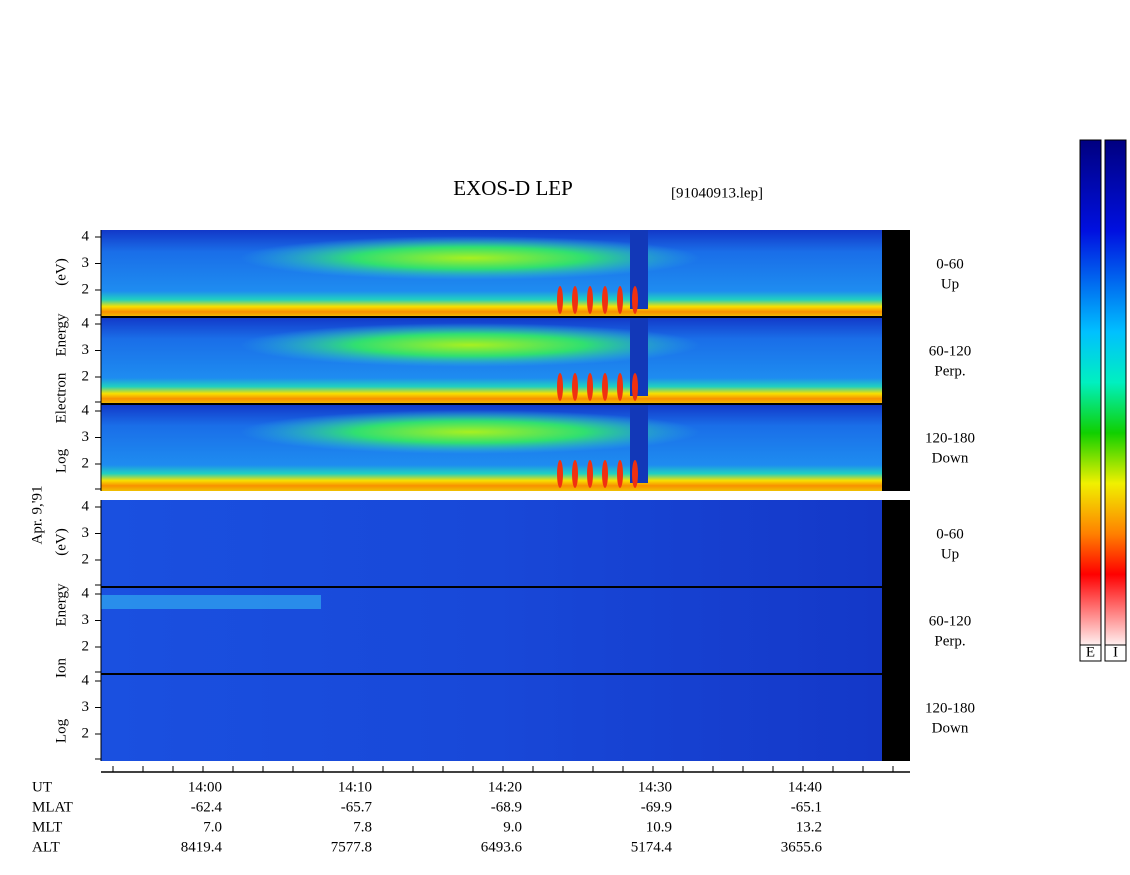 The width and height of the screenshot is (1130, 875). I want to click on orbit-value: 3655.6, so click(802, 847).